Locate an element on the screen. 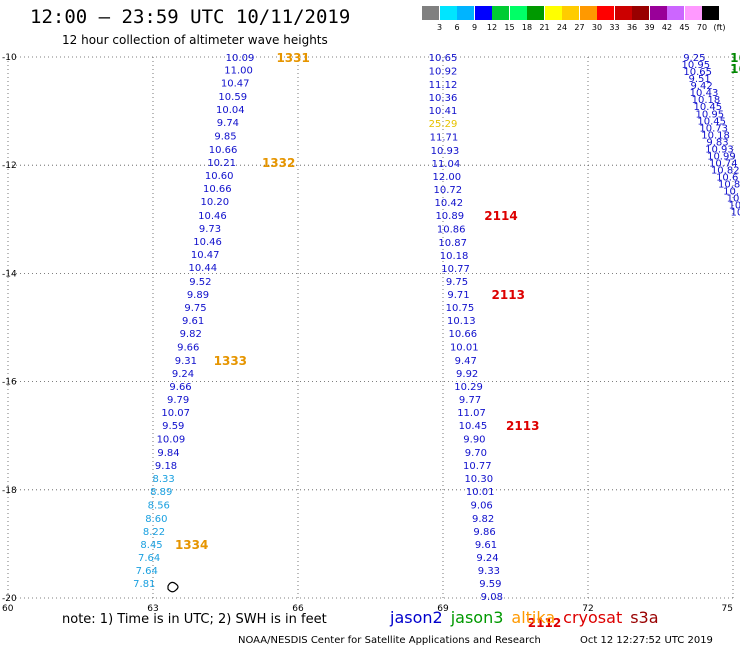 The width and height of the screenshot is (740, 650). wave-height-value: 10.42 is located at coordinates (448, 203).